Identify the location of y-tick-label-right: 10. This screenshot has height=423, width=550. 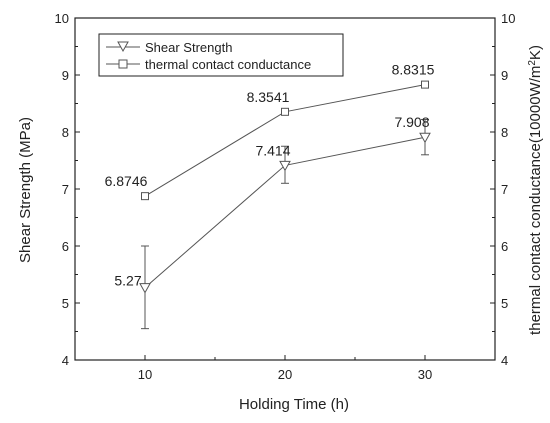
(508, 18).